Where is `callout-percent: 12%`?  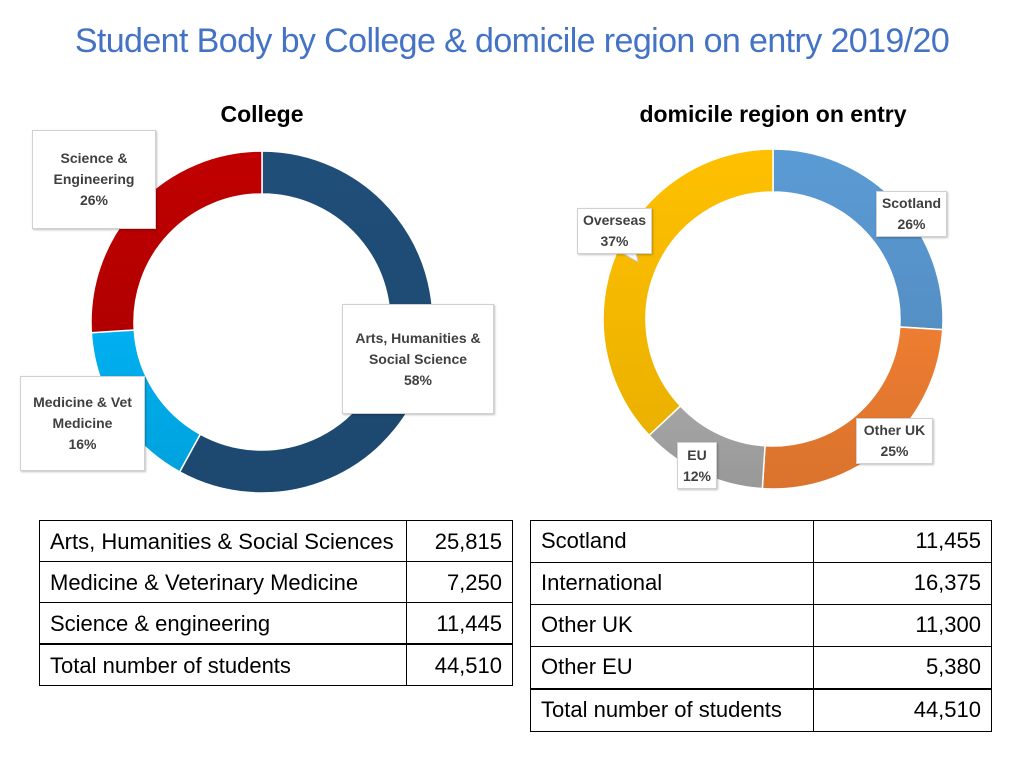 callout-percent: 12% is located at coordinates (697, 475).